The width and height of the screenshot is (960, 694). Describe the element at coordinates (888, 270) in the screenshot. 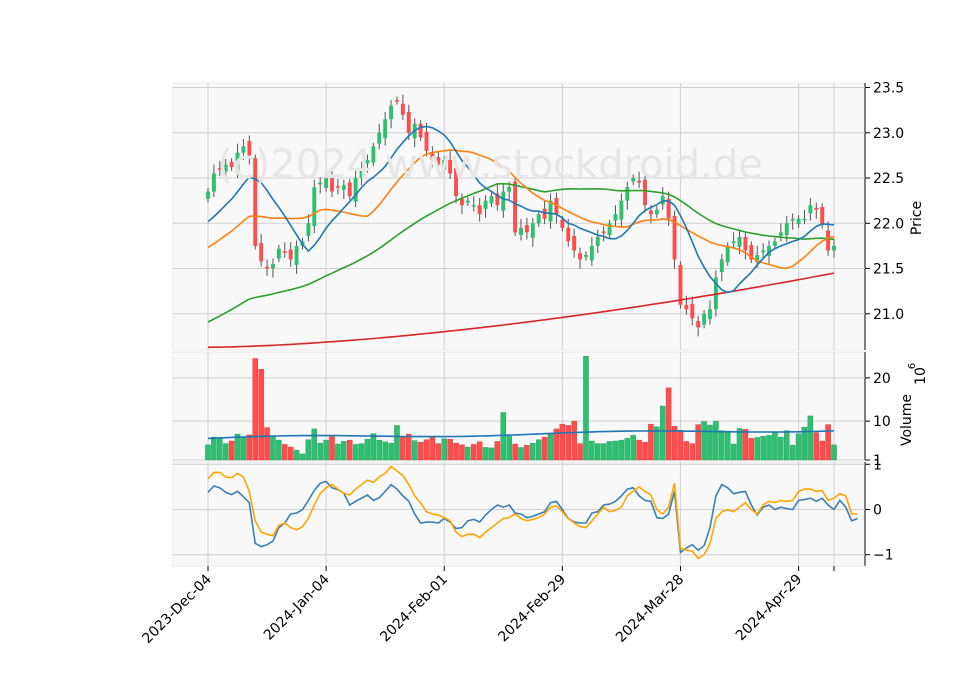

I see `price-axis-tick-label: 21.5` at that location.